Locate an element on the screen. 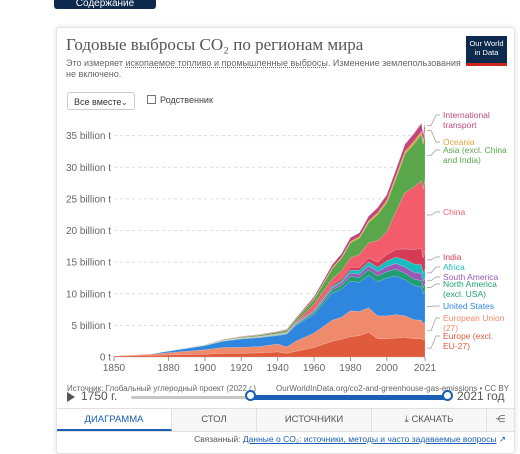 Image resolution: width=520 pixels, height=454 pixels. timeline-start-label: 1750 г. is located at coordinates (99, 396).